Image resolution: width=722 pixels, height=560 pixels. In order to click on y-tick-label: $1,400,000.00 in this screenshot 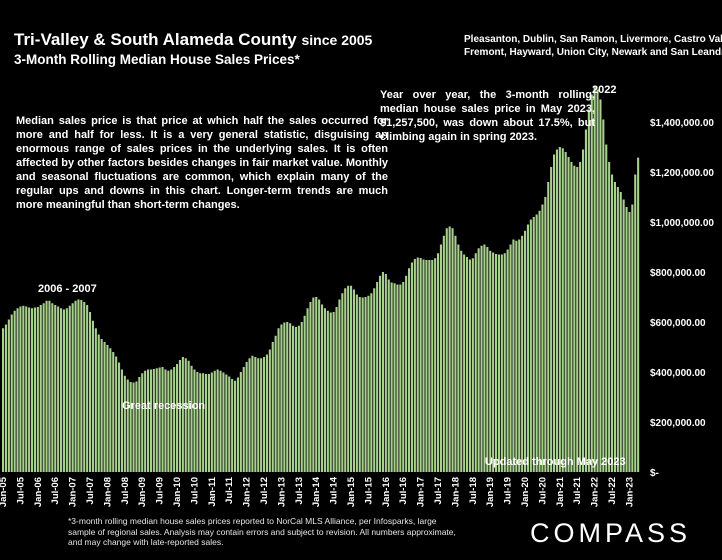, I will do `click(682, 123)`.